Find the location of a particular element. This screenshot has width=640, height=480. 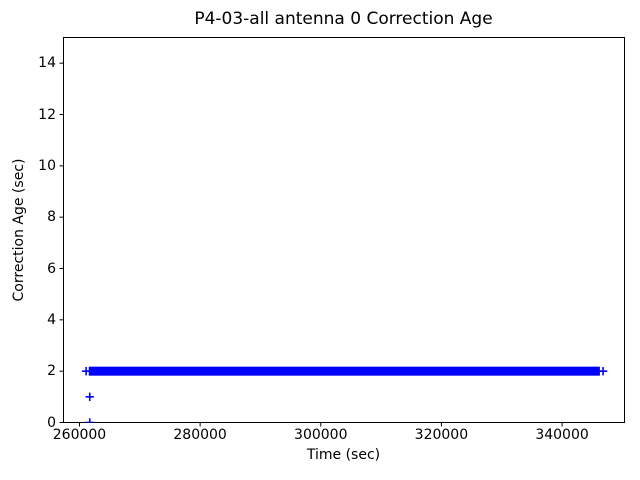

series-antenna-0-correction-age is located at coordinates (344, 394).